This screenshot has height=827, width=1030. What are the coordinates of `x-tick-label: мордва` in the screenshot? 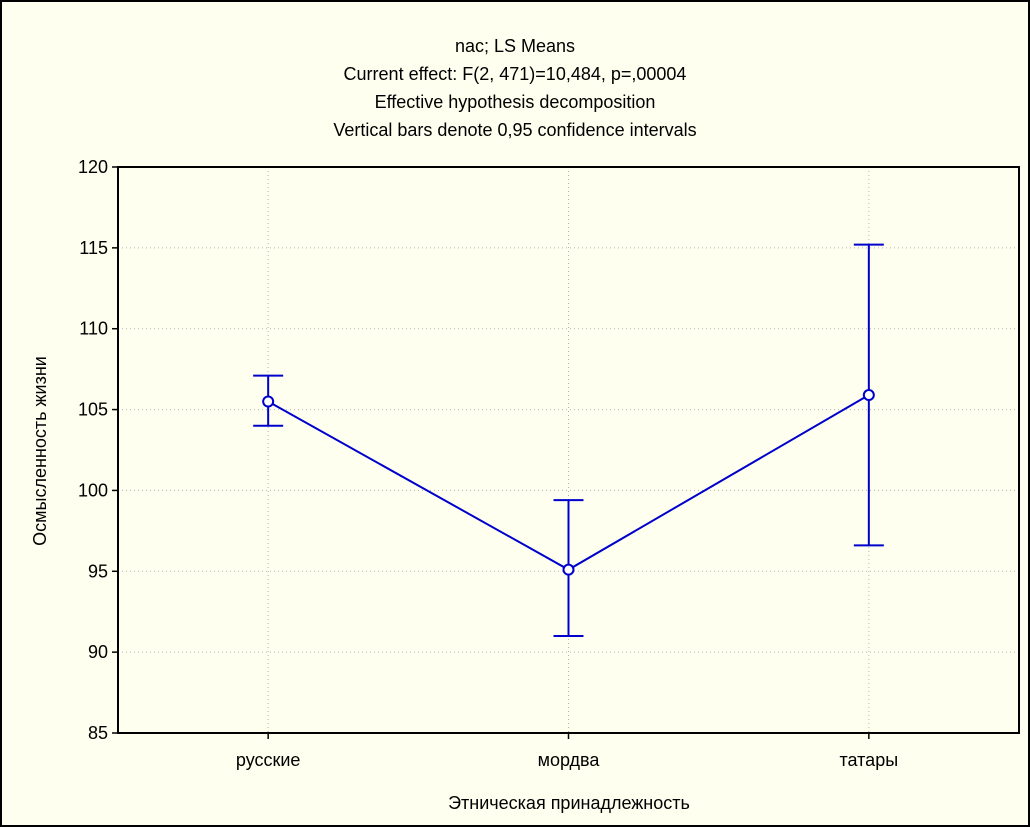 It's located at (569, 760).